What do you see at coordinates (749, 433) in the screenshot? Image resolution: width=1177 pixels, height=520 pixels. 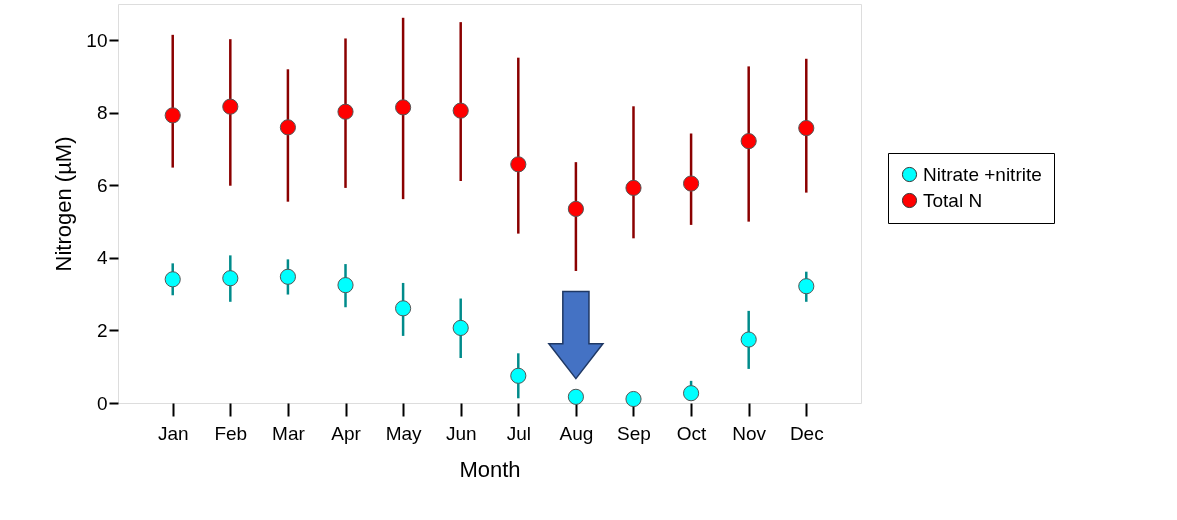 I see `x-tick-label: Nov` at bounding box center [749, 433].